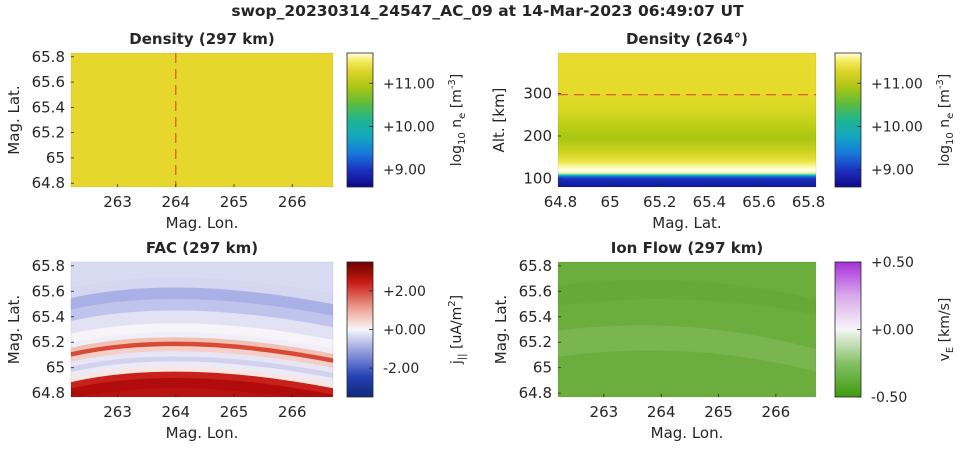 The height and width of the screenshot is (450, 975). Describe the element at coordinates (889, 398) in the screenshot. I see `colorbar-tick-label: -0.50` at that location.